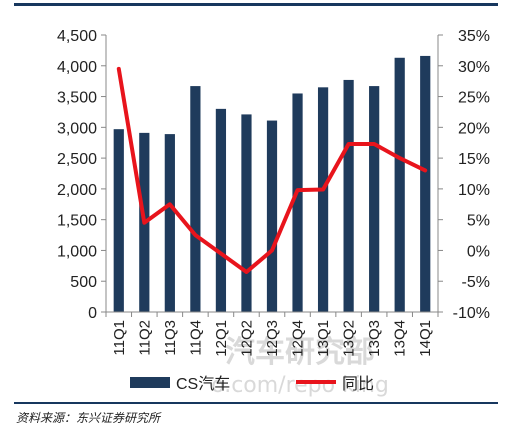  I want to click on left-tick-label: 2,500, so click(77, 159).